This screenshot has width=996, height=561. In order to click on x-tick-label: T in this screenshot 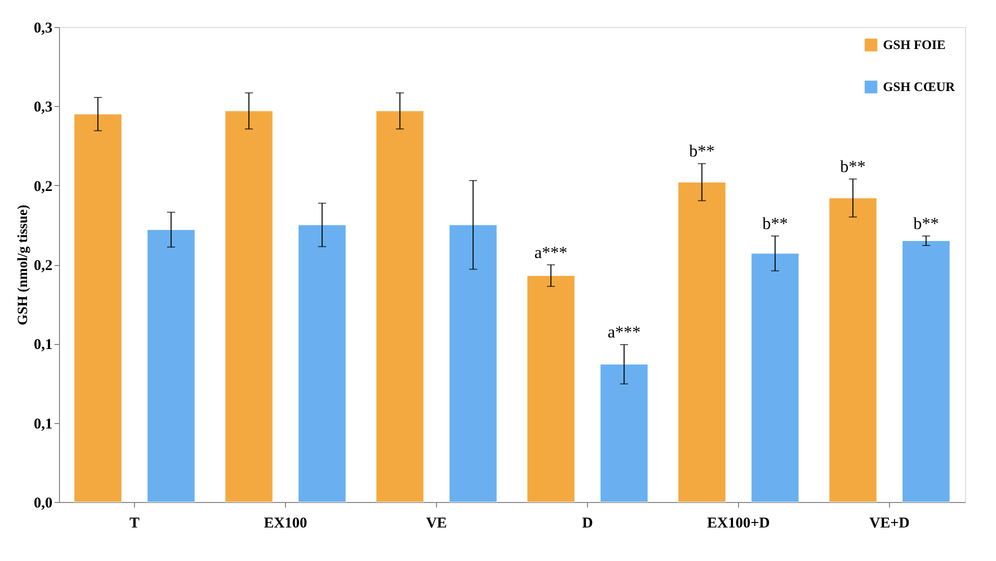, I will do `click(134, 524)`.